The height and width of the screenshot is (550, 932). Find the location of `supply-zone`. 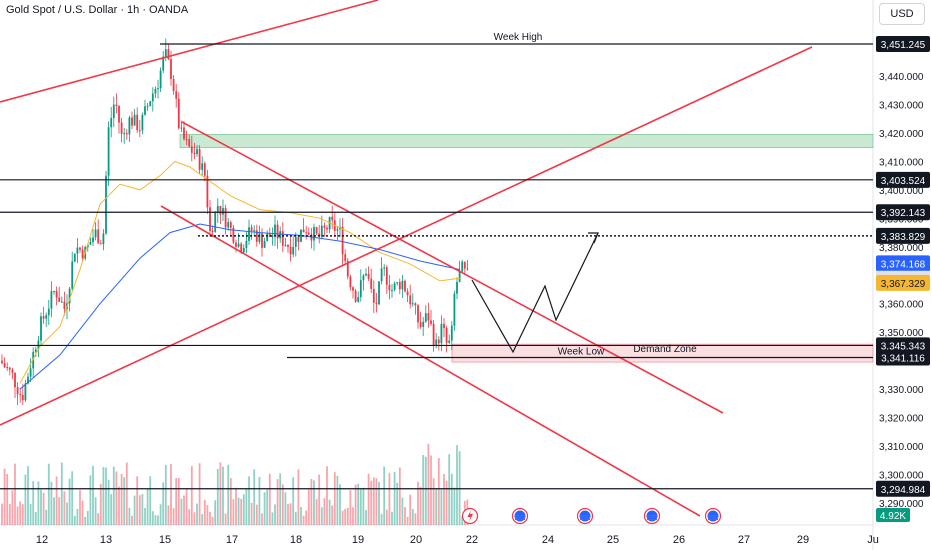

supply-zone is located at coordinates (526, 141).